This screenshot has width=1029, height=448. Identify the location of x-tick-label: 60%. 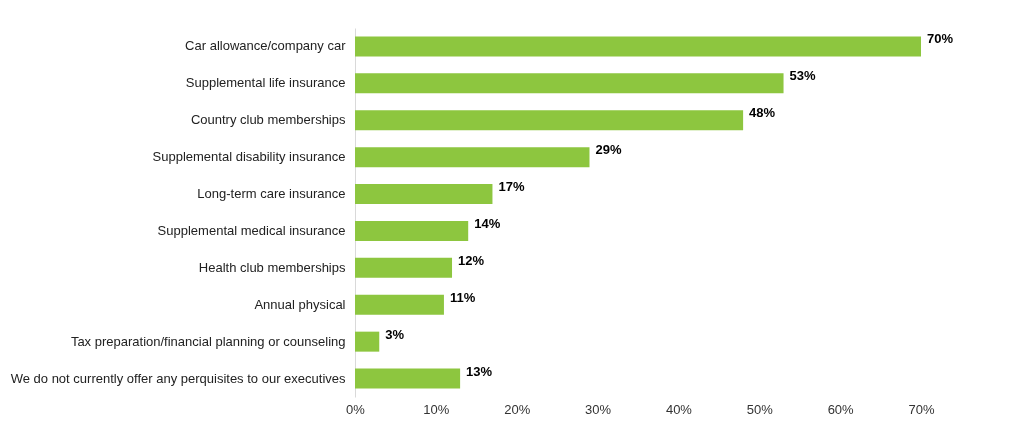
(841, 409).